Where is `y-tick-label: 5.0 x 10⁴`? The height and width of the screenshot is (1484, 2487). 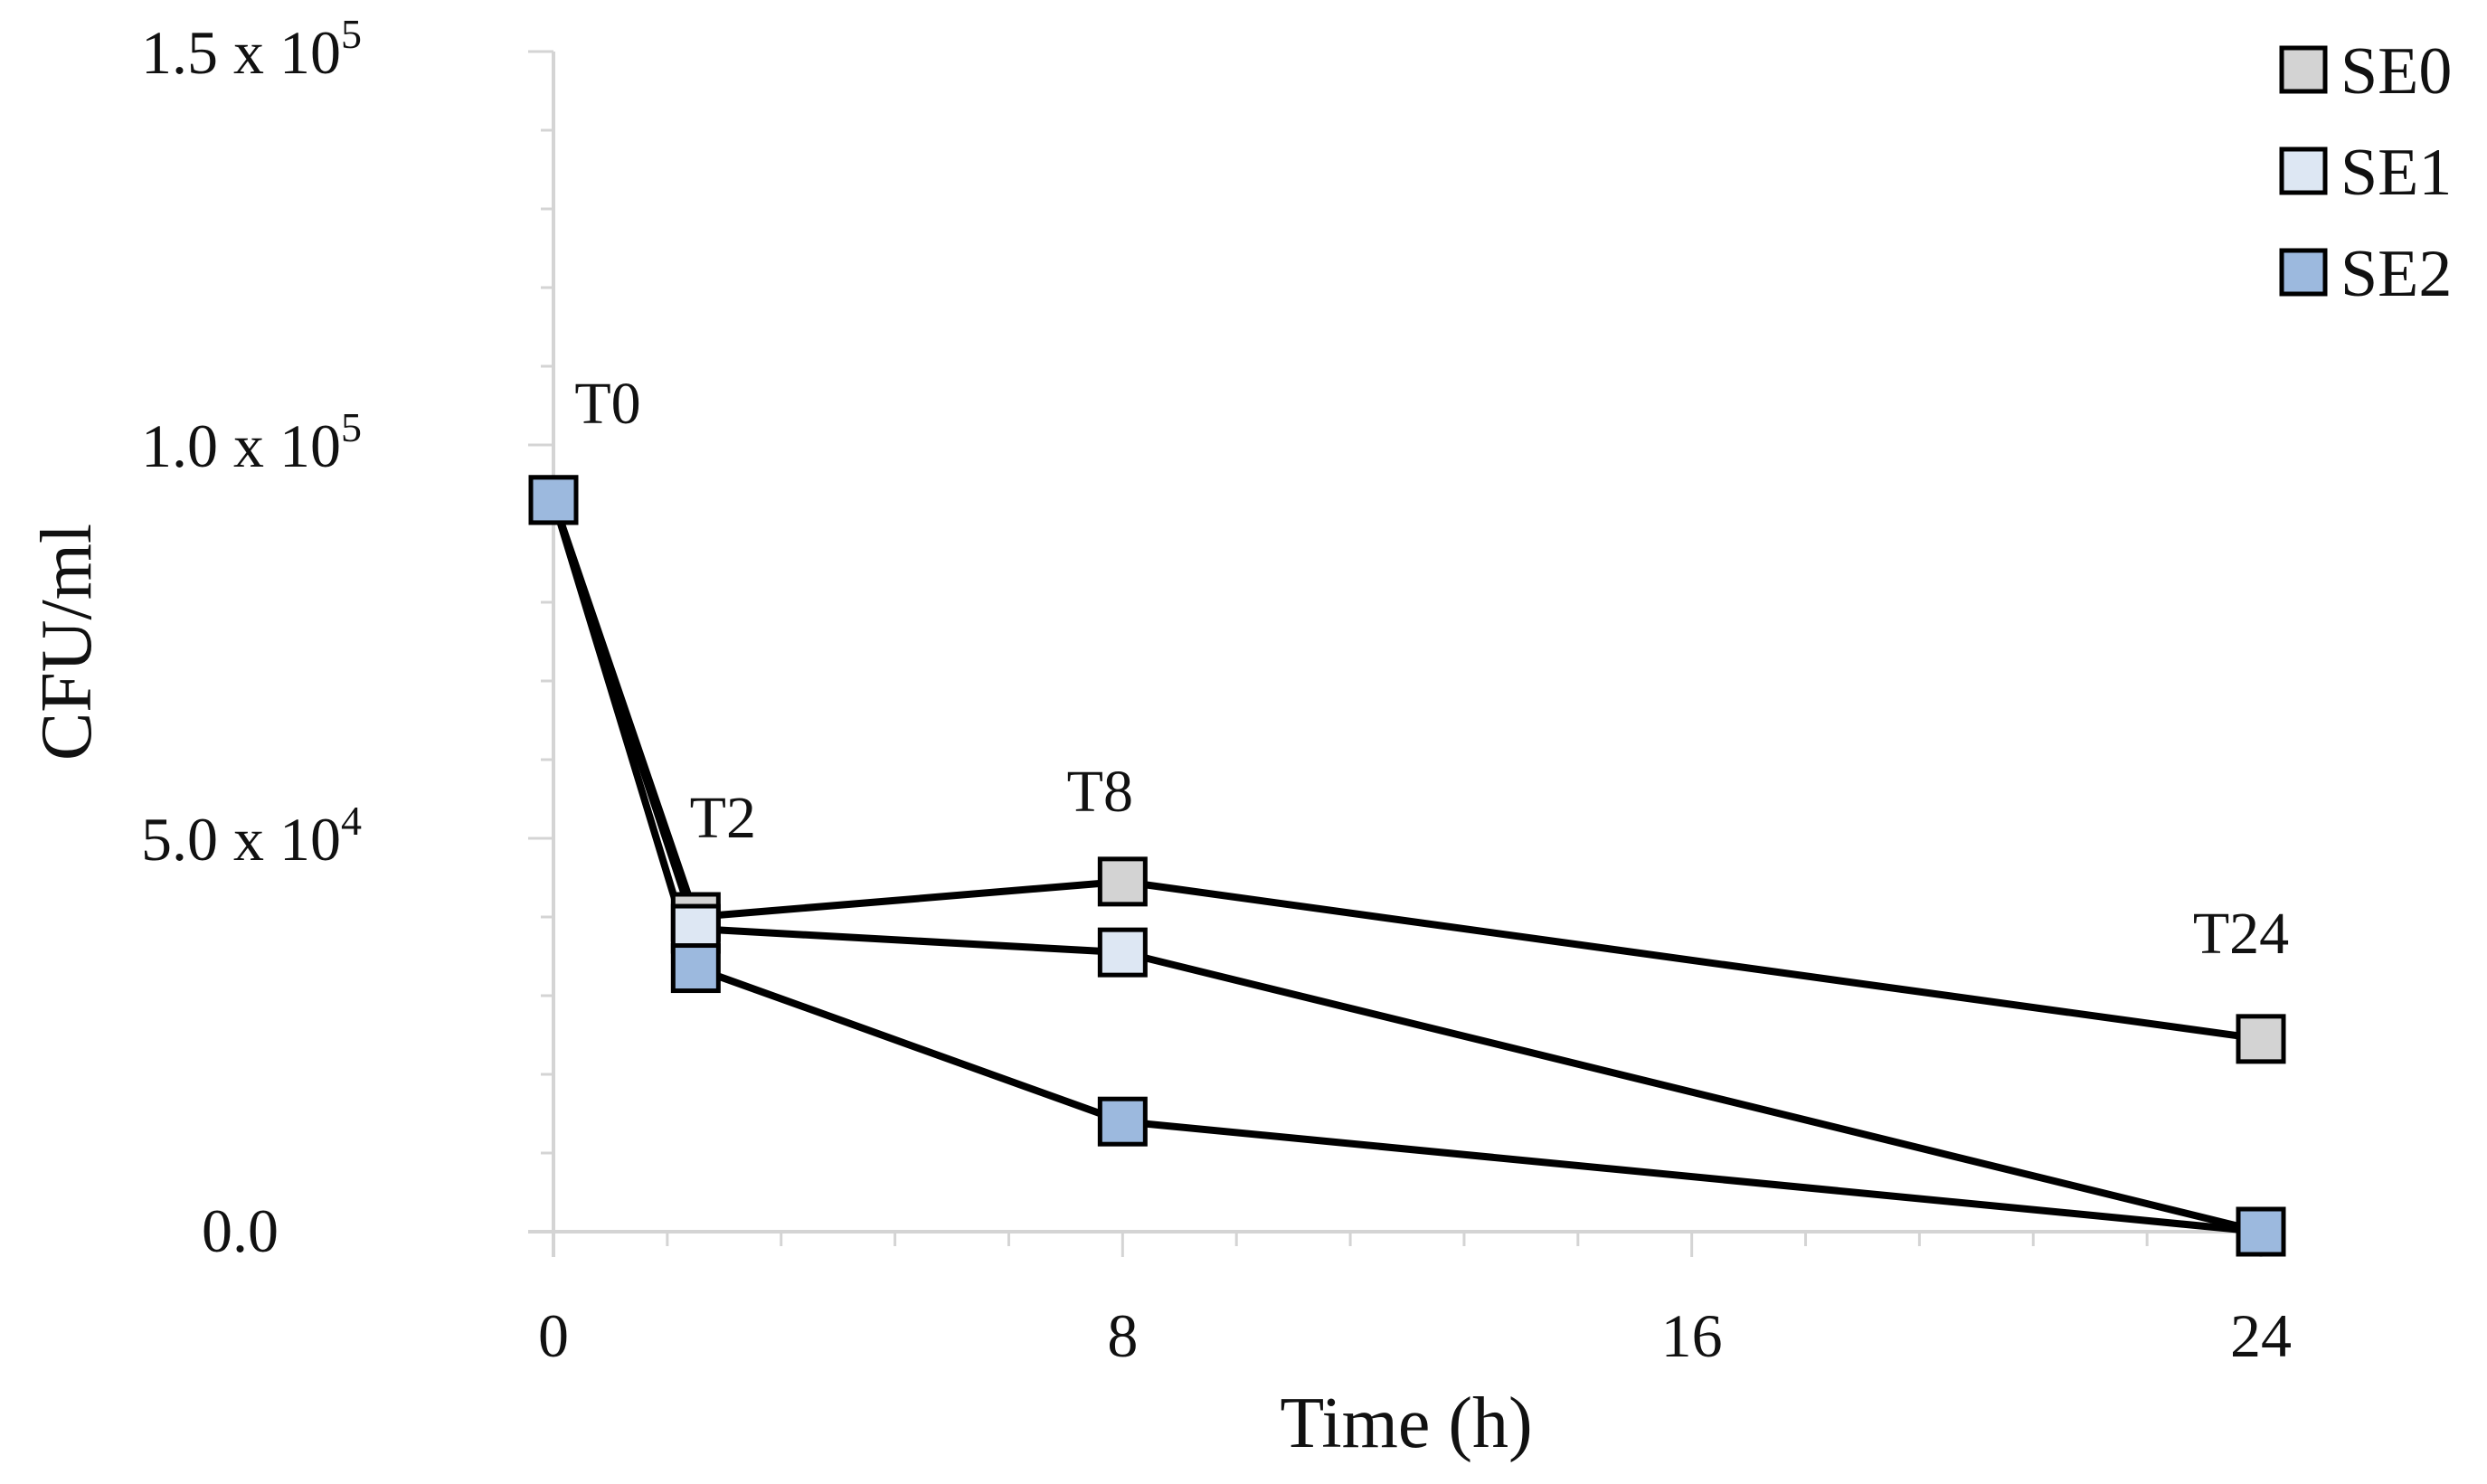 y-tick-label: 5.0 x 10⁴ is located at coordinates (251, 836).